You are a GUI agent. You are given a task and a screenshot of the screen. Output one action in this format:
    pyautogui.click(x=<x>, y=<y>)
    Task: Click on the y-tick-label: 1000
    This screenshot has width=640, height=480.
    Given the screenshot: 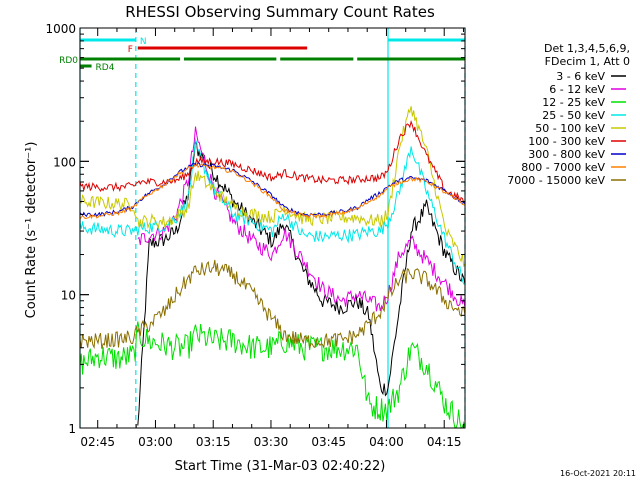 What is the action you would take?
    pyautogui.click(x=60, y=29)
    